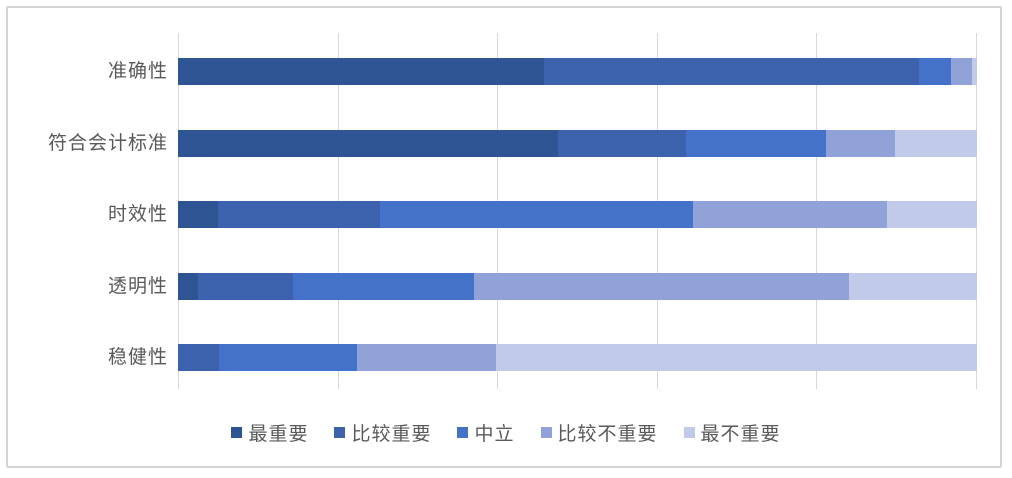  Describe the element at coordinates (107, 142) in the screenshot. I see `category-label: 符合会计标准` at that location.